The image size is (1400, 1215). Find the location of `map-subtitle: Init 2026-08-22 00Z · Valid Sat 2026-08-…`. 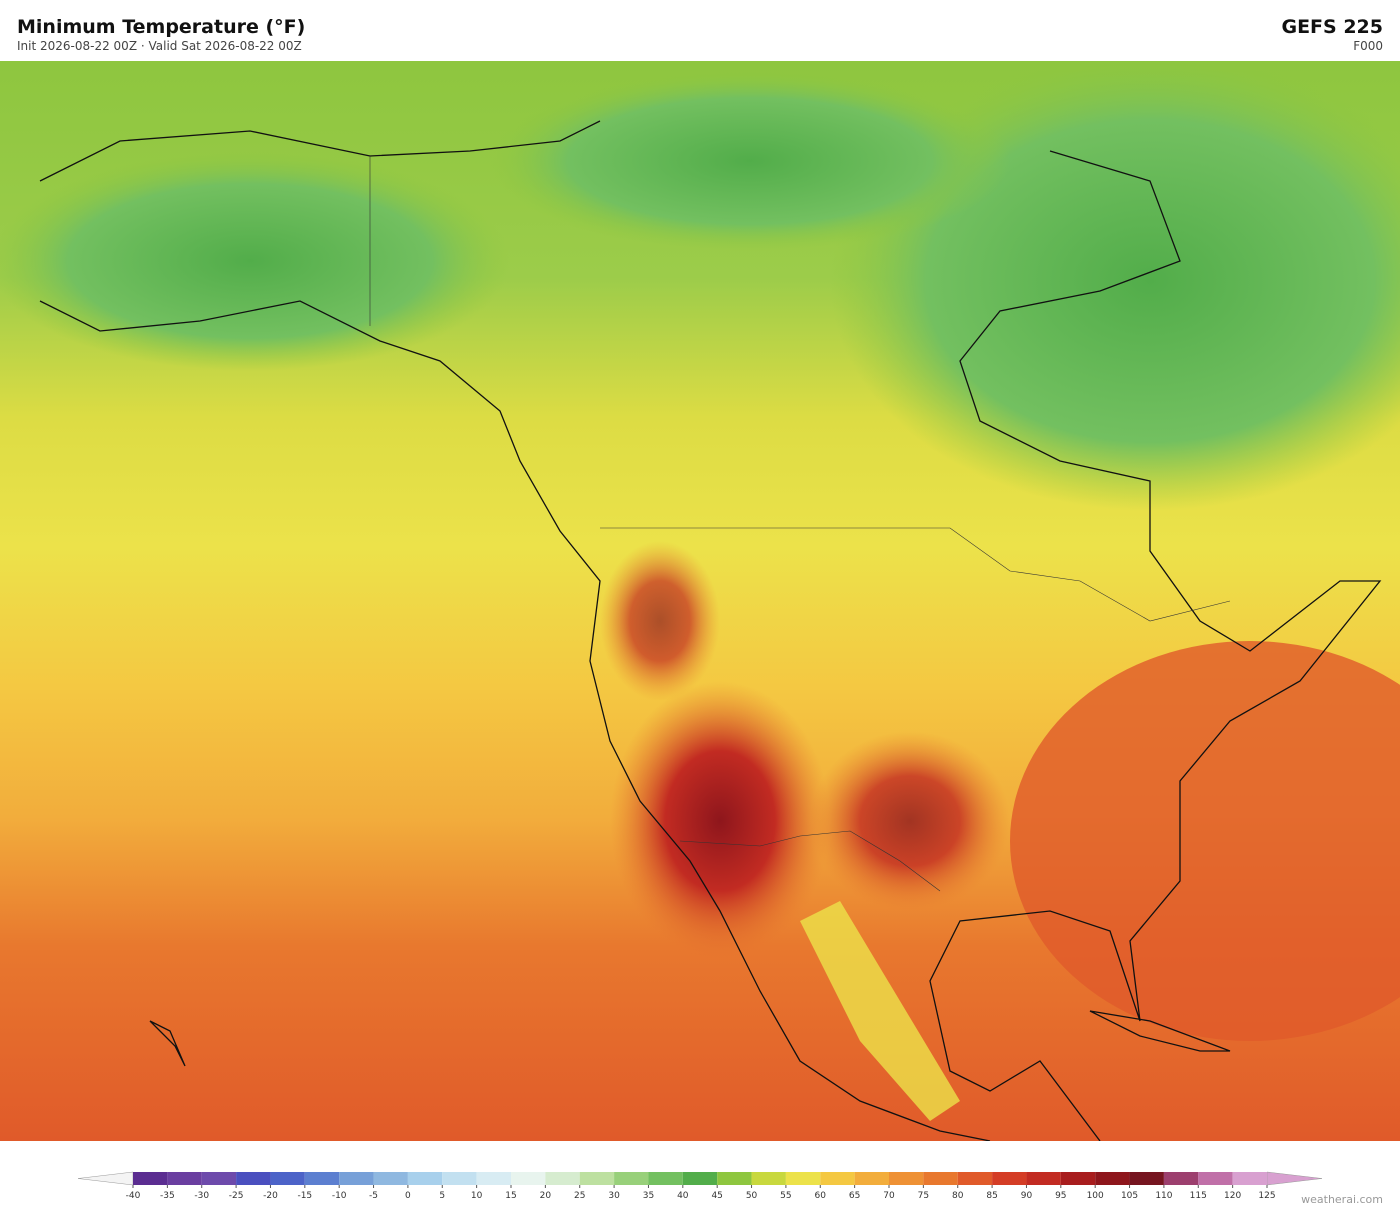

map-subtitle: Init 2026-08-22 00Z · Valid Sat 2026-08-… is located at coordinates (159, 46).